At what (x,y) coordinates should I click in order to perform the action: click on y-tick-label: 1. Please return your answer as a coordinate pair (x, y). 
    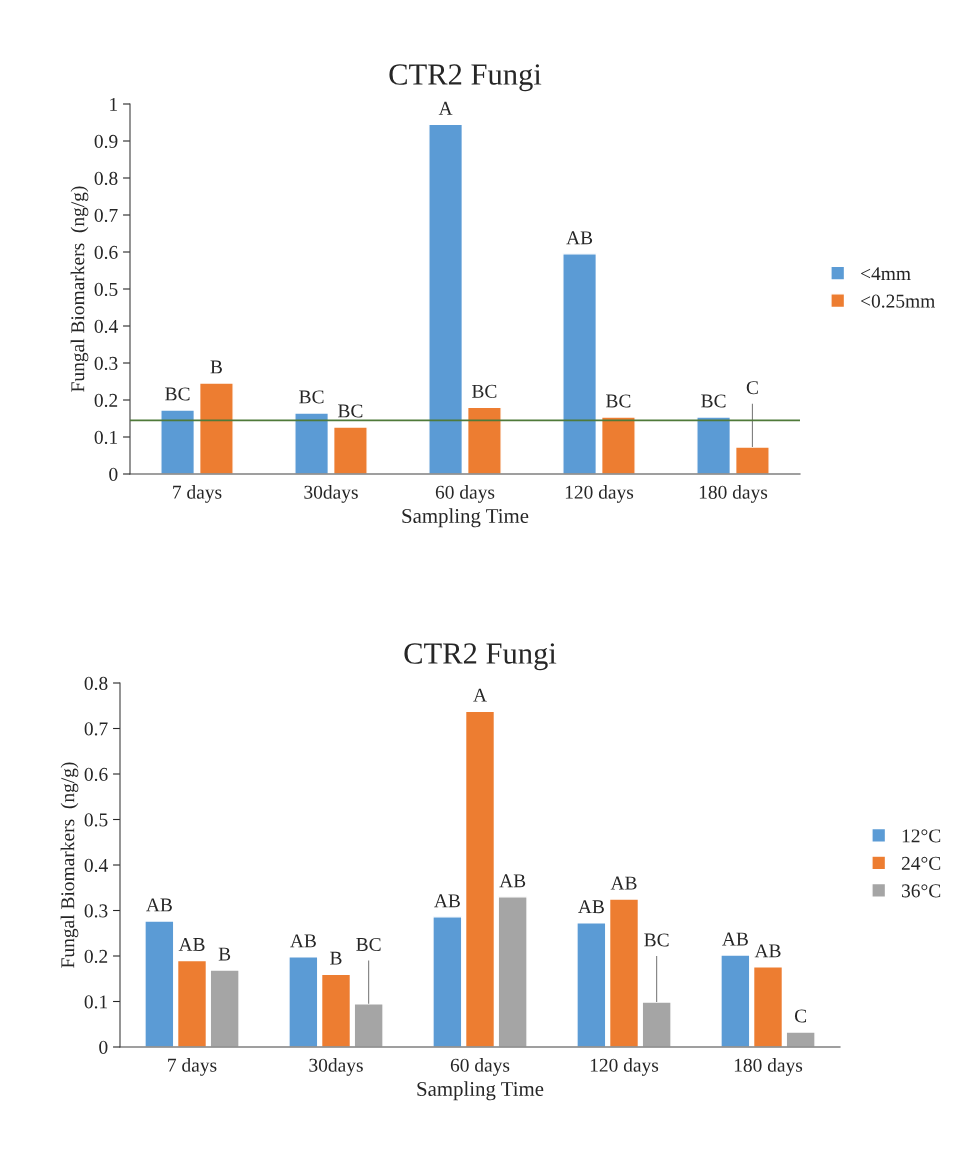
    Looking at the image, I should click on (114, 104).